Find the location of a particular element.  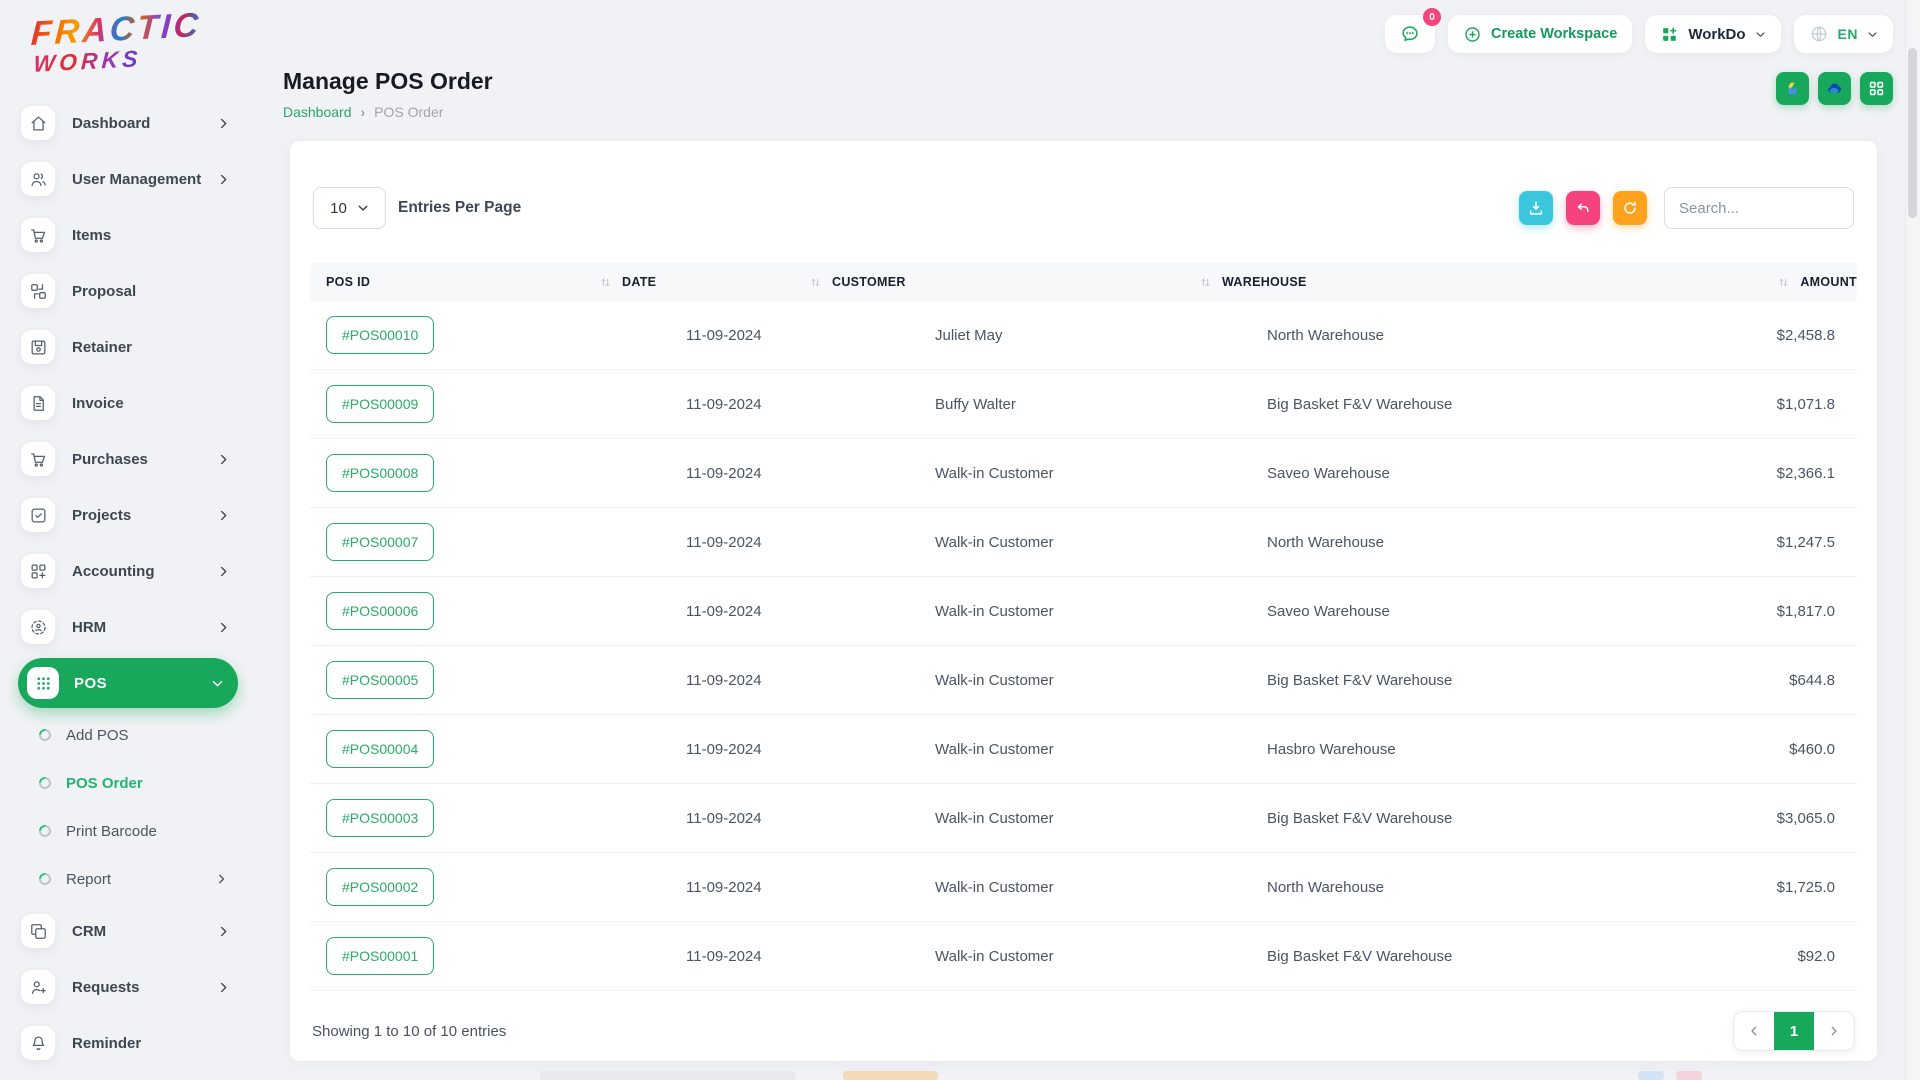

export-button is located at coordinates (1536, 208).